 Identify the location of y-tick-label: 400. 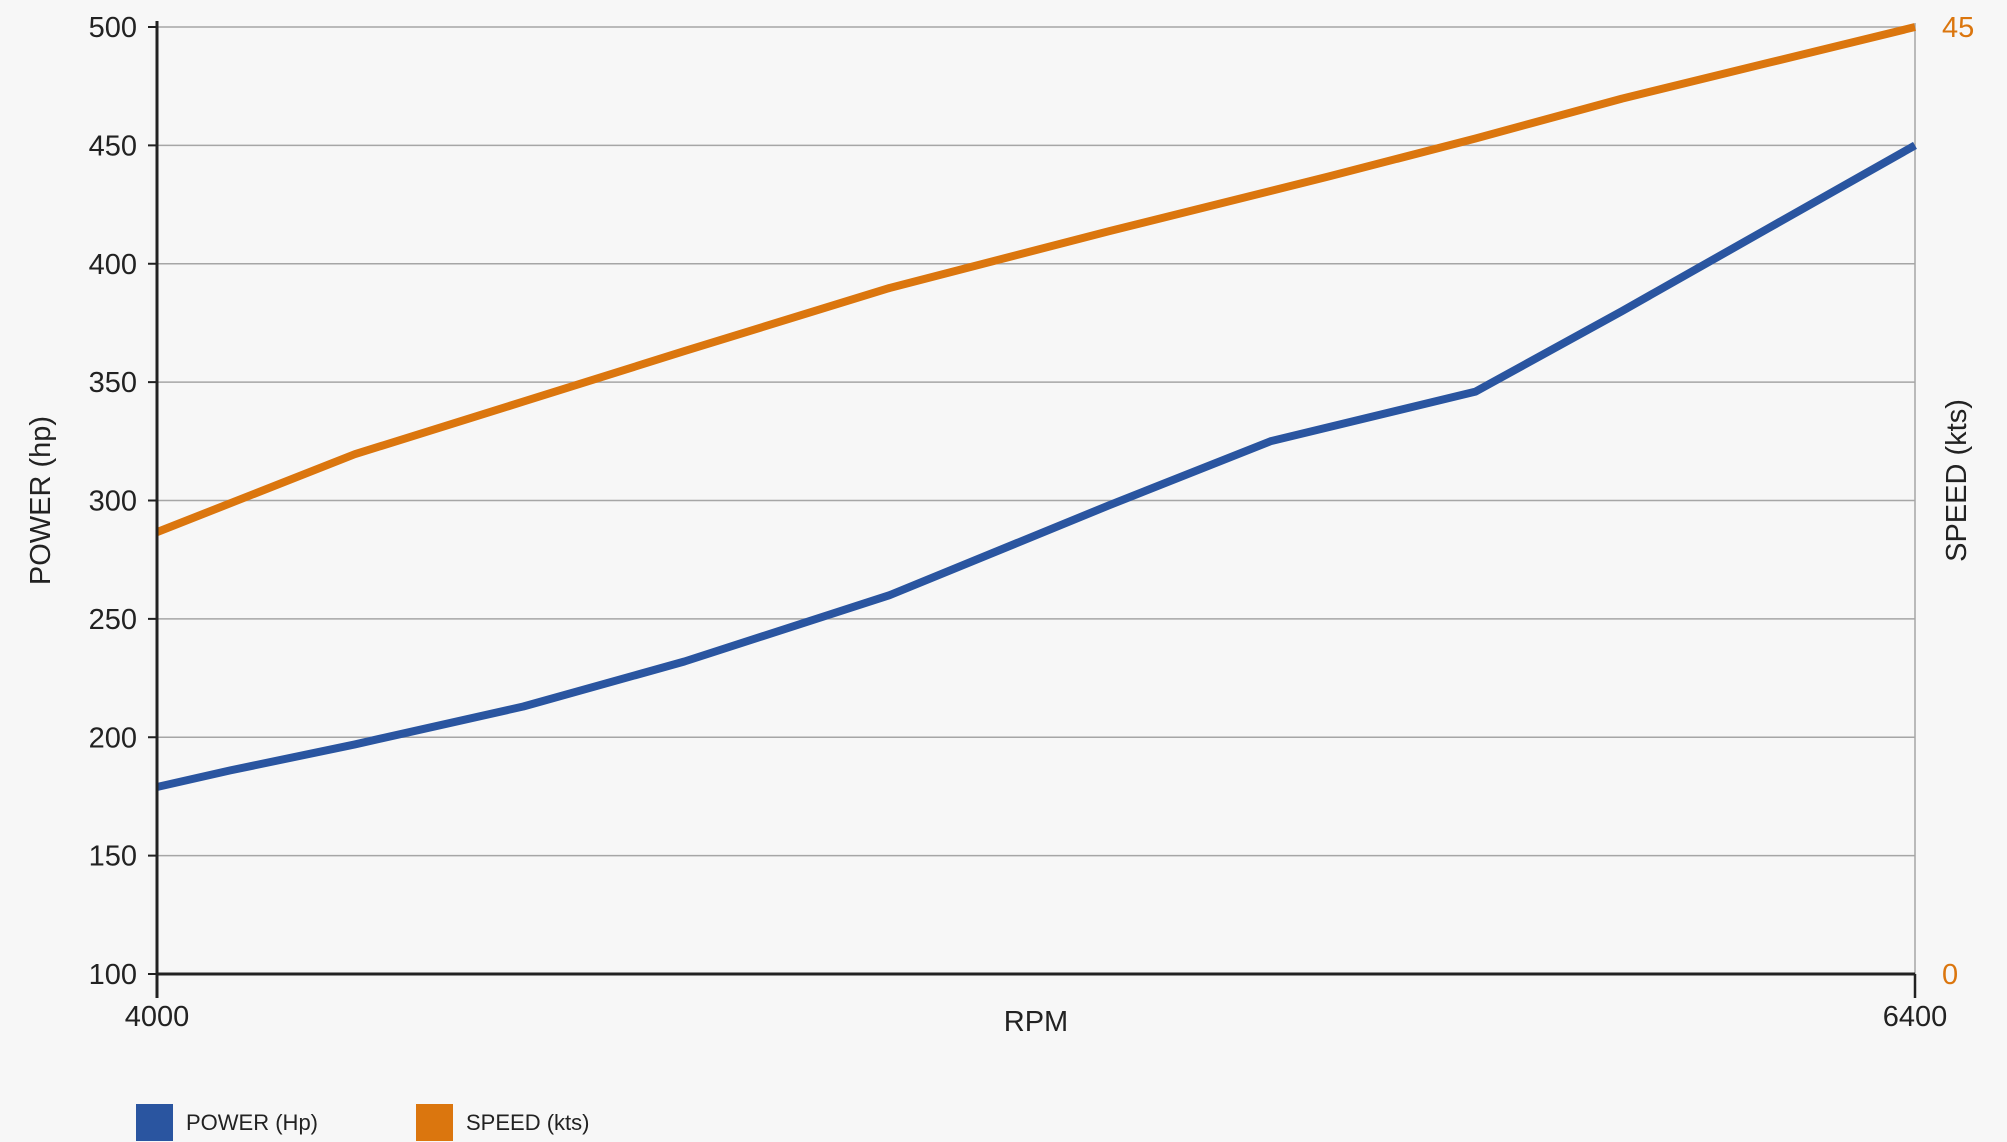
(113, 265).